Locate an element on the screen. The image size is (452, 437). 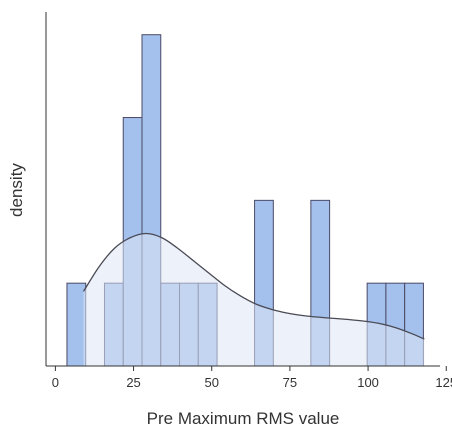
x-tick-label-0: 0 is located at coordinates (55, 382).